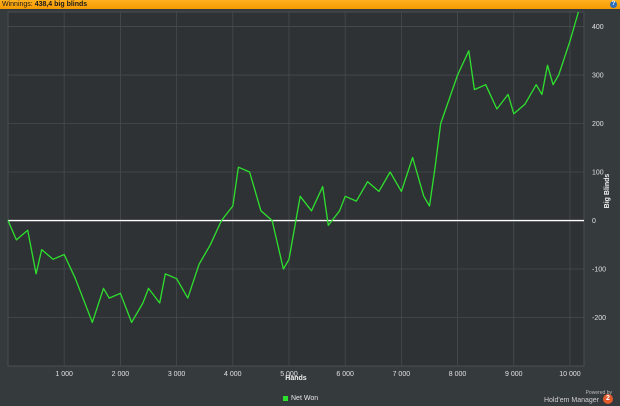 The image size is (620, 406). What do you see at coordinates (458, 374) in the screenshot?
I see `x-tick-label: 8 000` at bounding box center [458, 374].